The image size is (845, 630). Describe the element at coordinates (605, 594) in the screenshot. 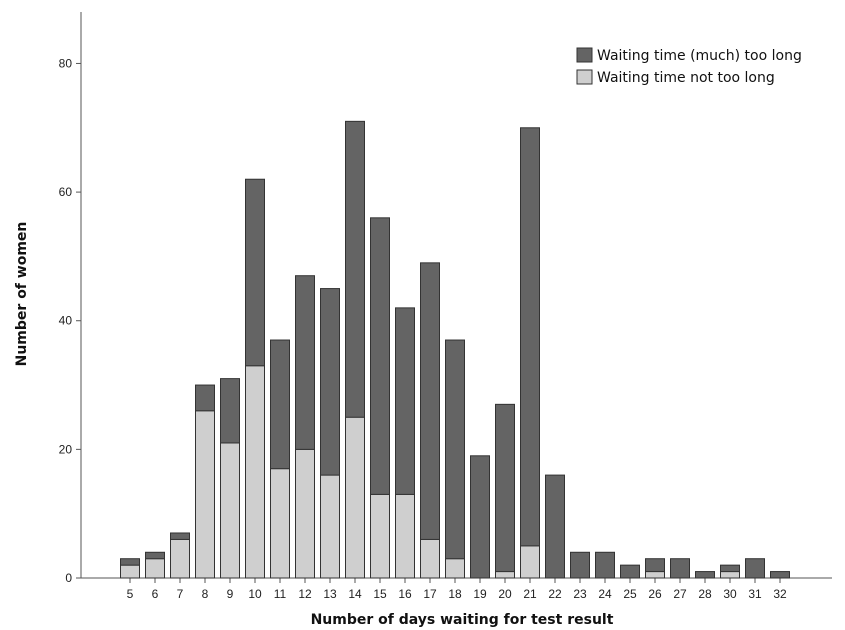

I see `x-tick-label: 24` at that location.